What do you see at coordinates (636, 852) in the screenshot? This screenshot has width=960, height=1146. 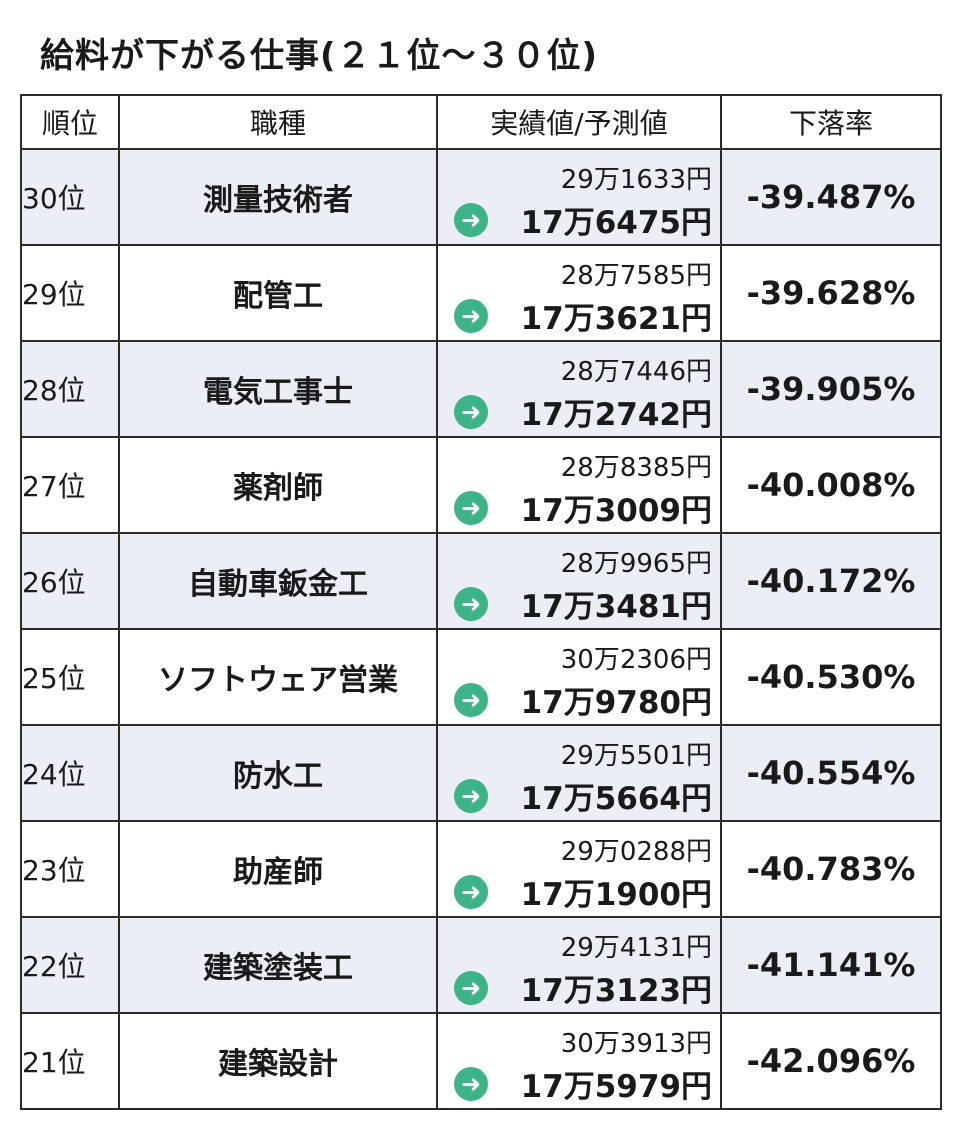 I see `actual-salary: 29万0288円` at bounding box center [636, 852].